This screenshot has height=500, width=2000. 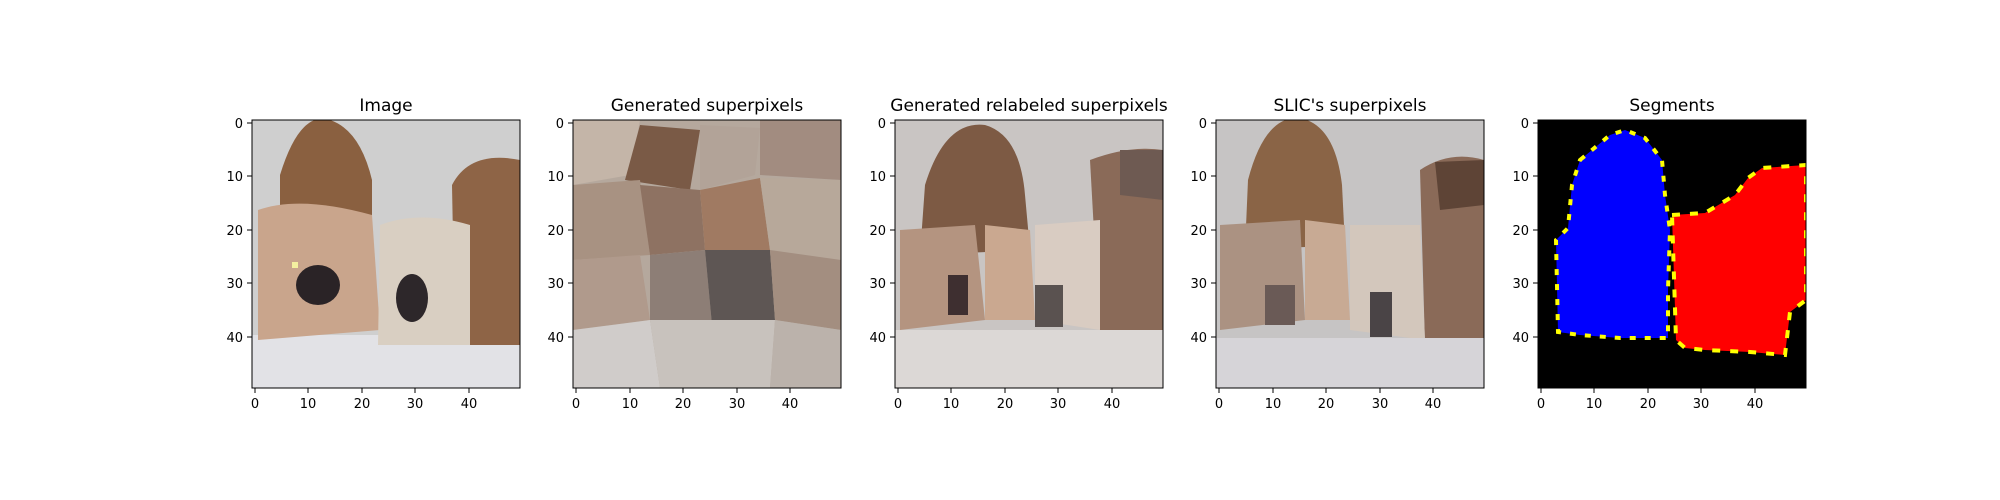 I want to click on panel-slic-superpixels: SLIC's superpixels 0 10 20 30 40, so click(x=1337, y=254).